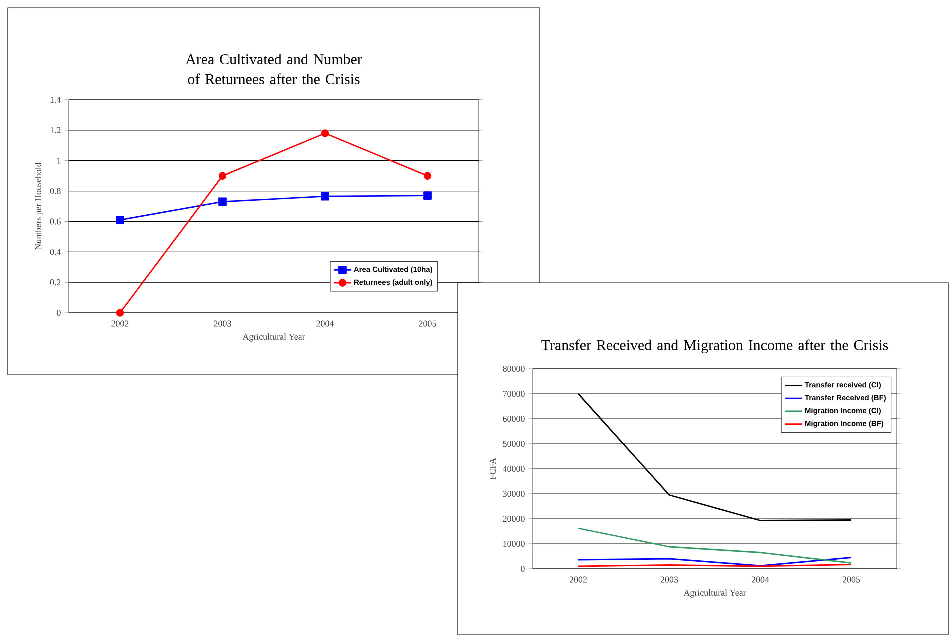 Image resolution: width=949 pixels, height=635 pixels. Describe the element at coordinates (514, 394) in the screenshot. I see `y-tick-label: 70000` at that location.